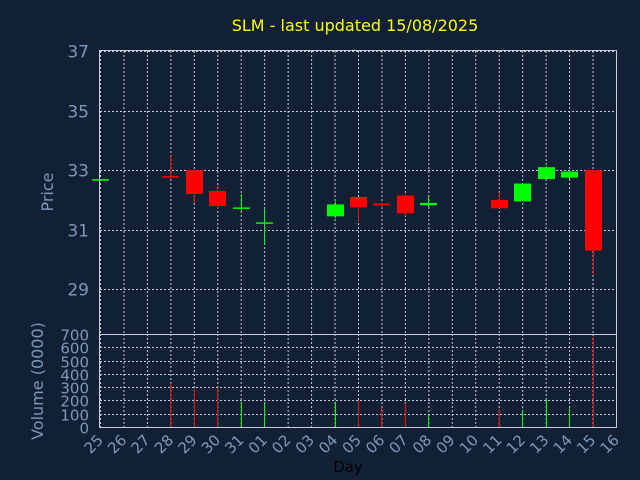 The image size is (640, 480). Describe the element at coordinates (382, 381) in the screenshot. I see `volume-bars` at that location.